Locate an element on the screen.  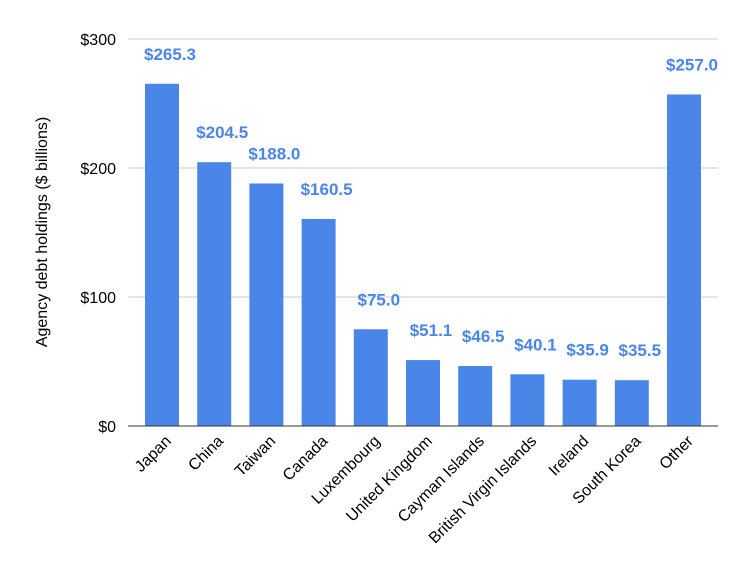
y-axis-tick-labels: $0 $100 $200 $300 is located at coordinates (98, 234).